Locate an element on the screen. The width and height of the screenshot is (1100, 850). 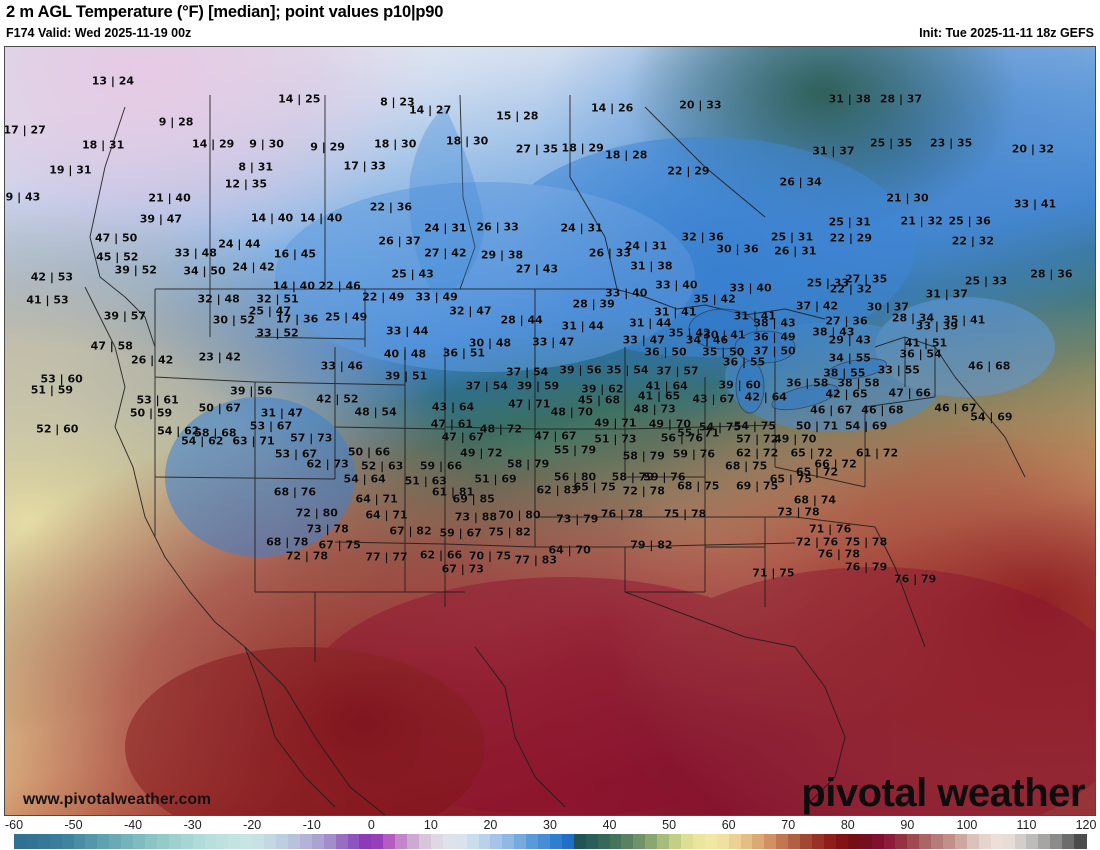
point-value-label: 33 | 47 is located at coordinates (643, 340).